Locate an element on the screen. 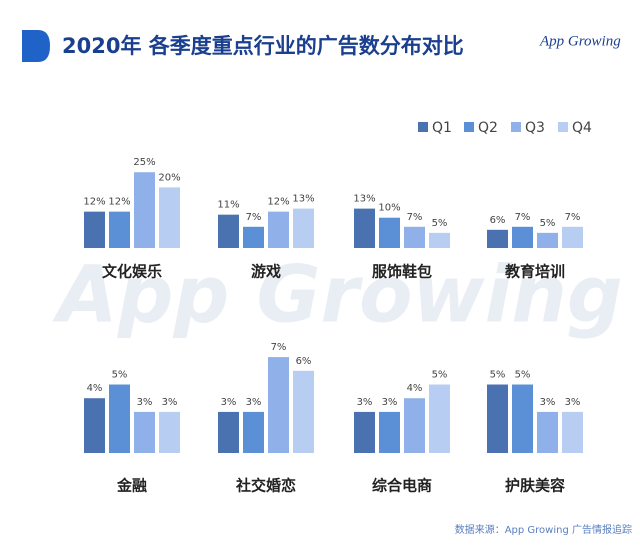  value-label: 11% is located at coordinates (228, 205).